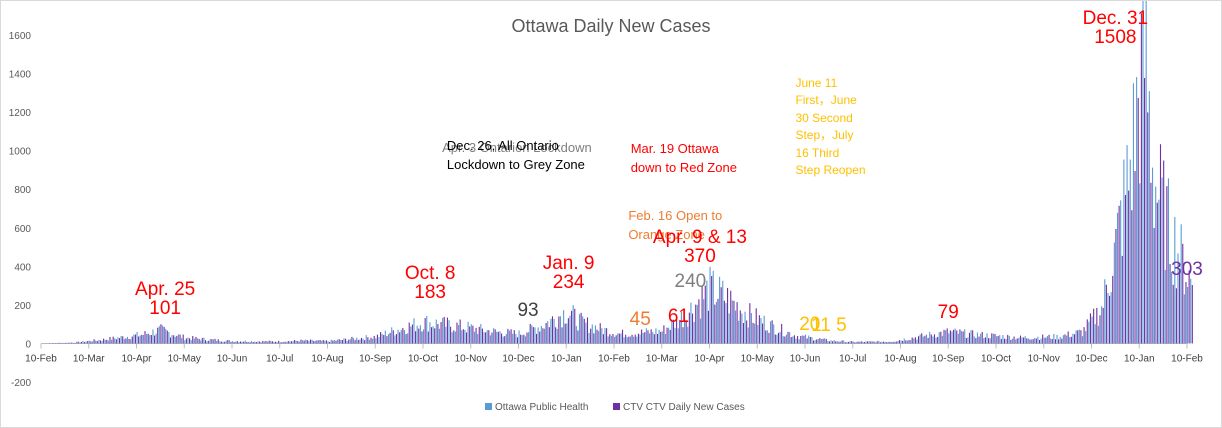 This screenshot has height=428, width=1222. Describe the element at coordinates (757, 358) in the screenshot. I see `x-tick-label: 10-May` at that location.